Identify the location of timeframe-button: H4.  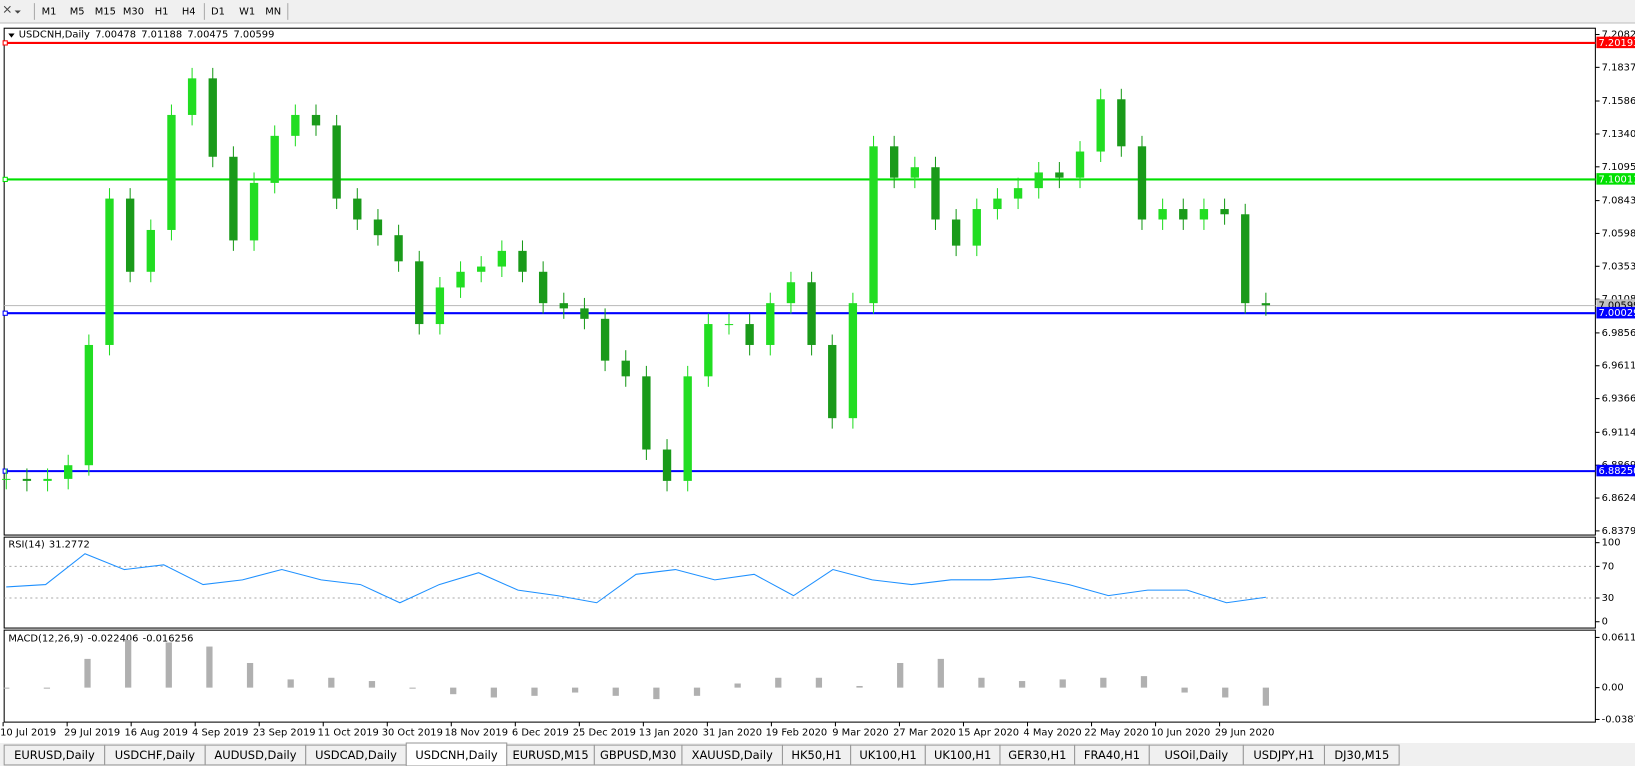
(189, 11).